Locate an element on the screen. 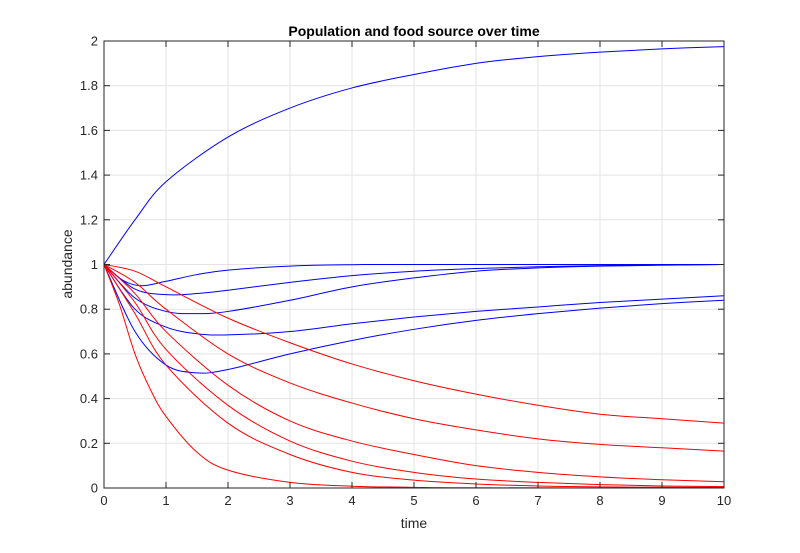  x-tick-label: 8 is located at coordinates (599, 500).